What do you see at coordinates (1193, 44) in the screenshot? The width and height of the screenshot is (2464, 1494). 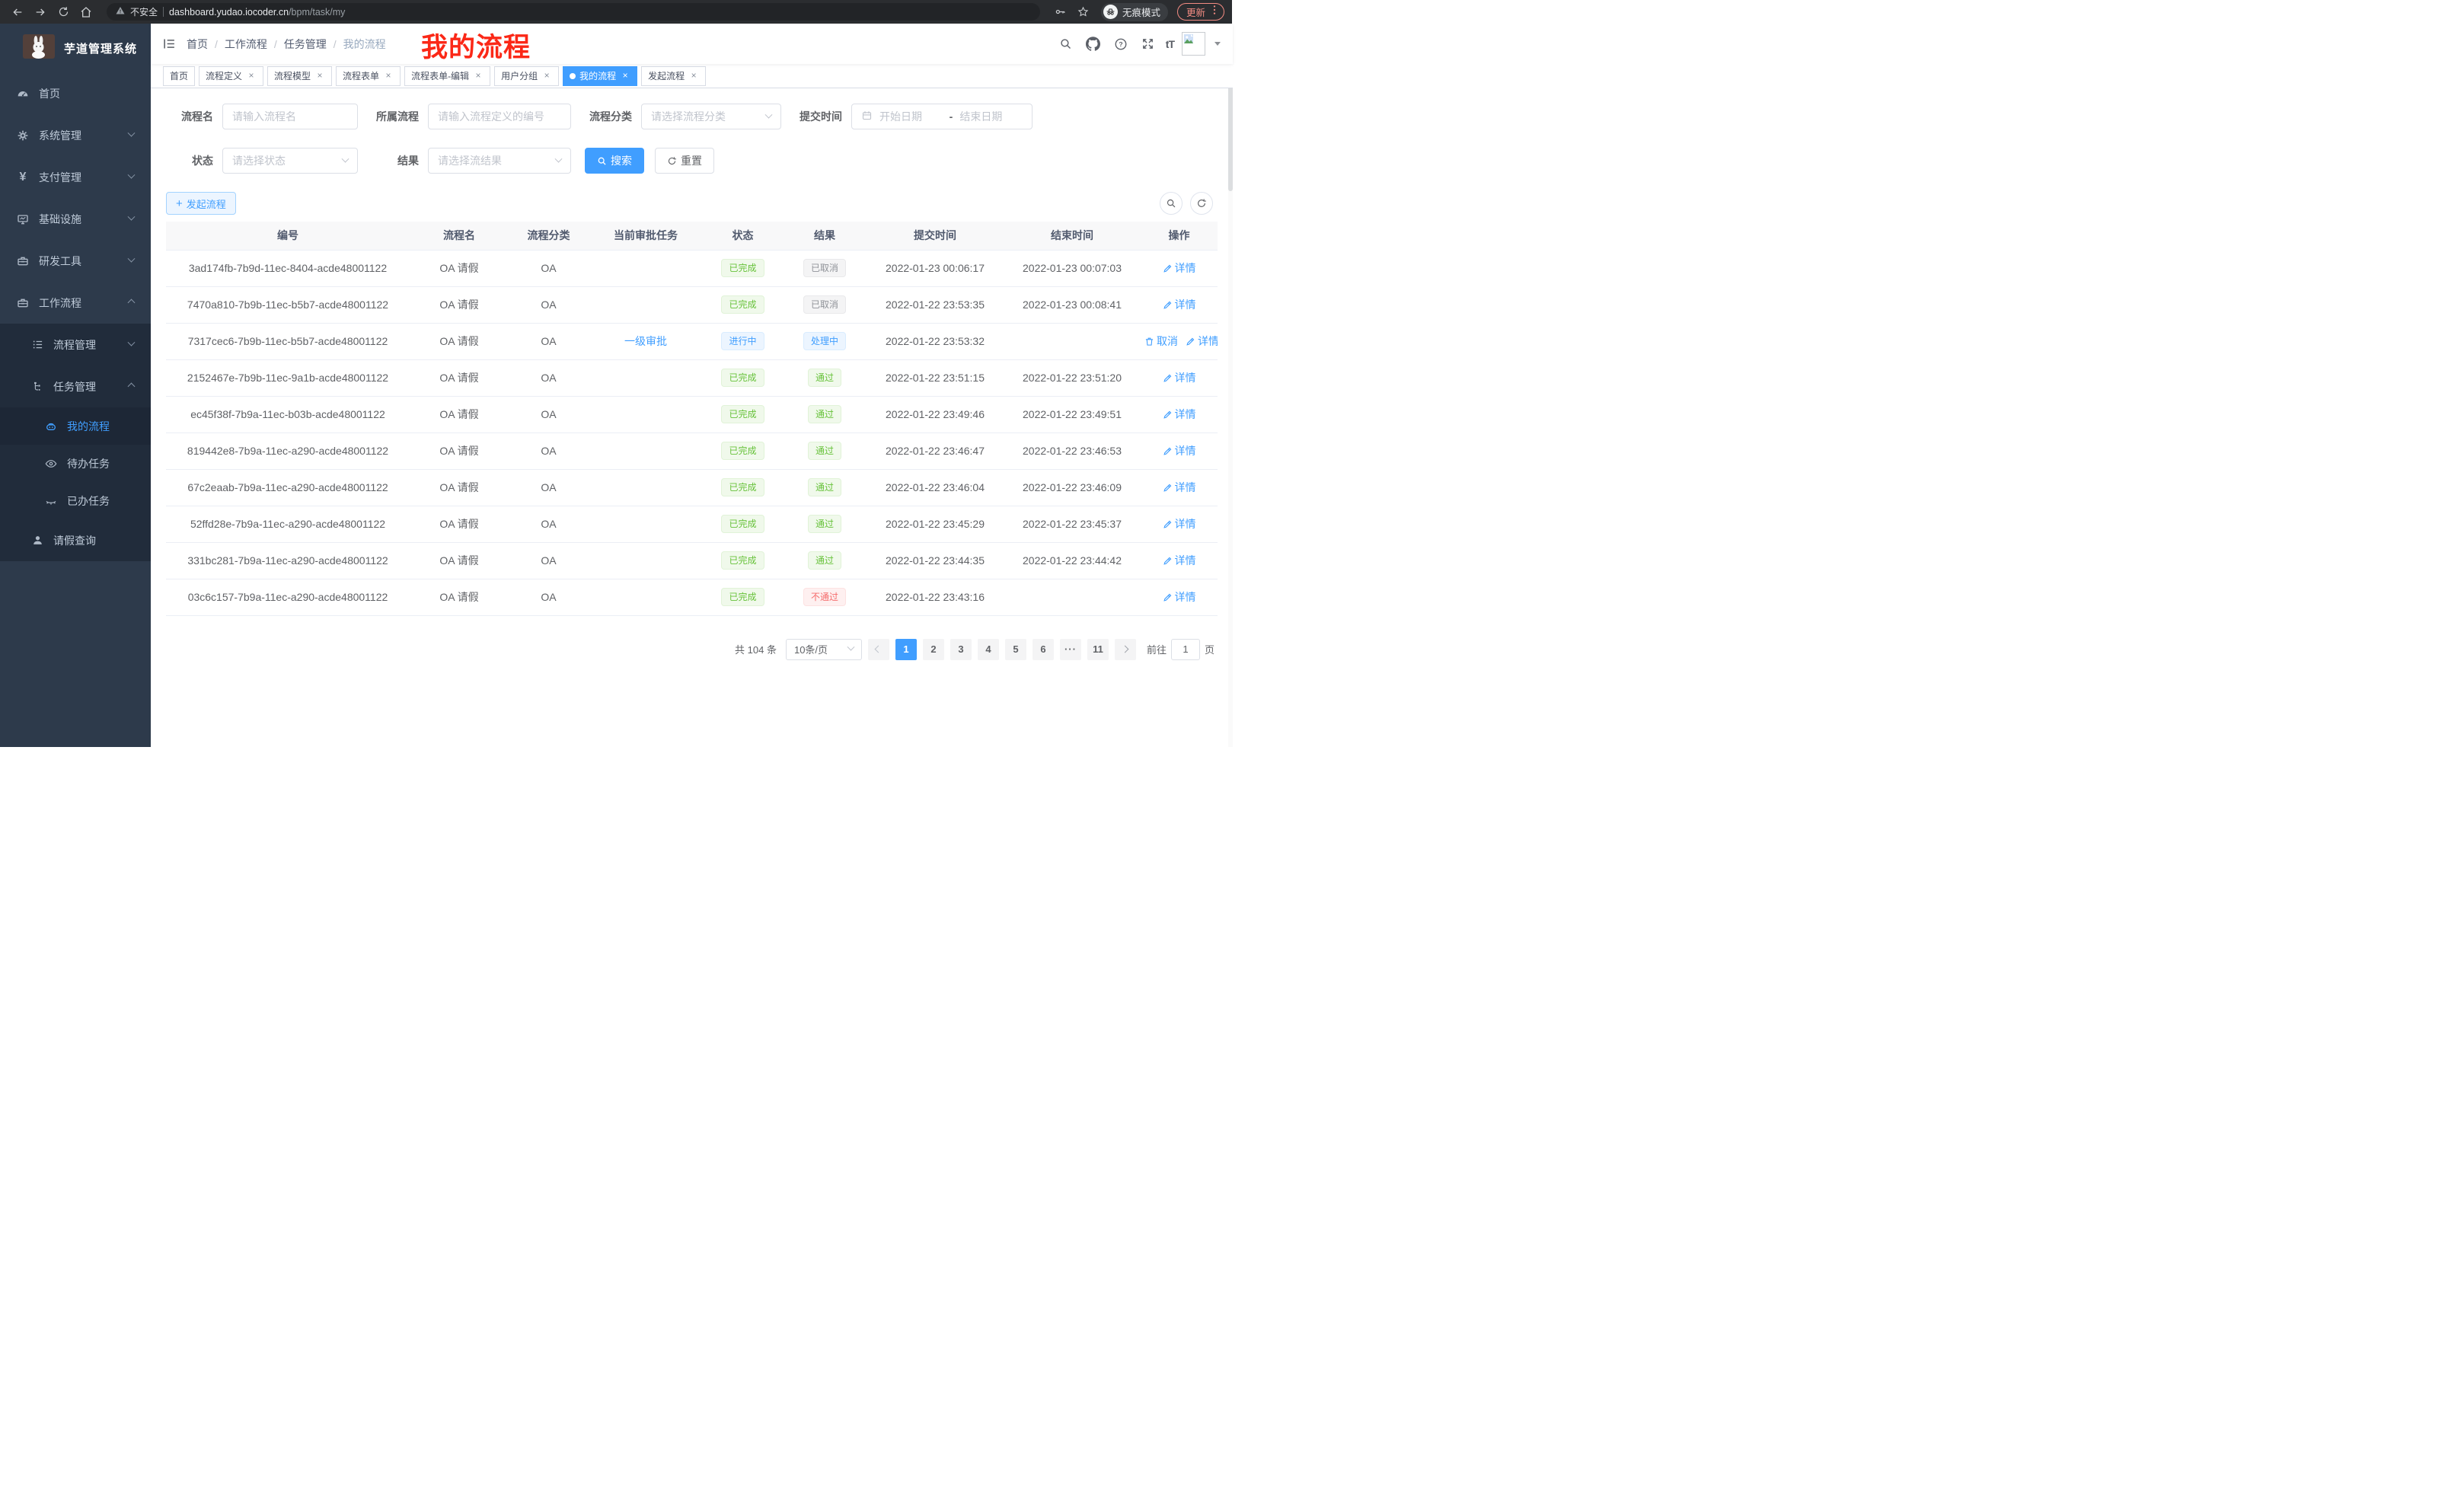 I see `avatar` at bounding box center [1193, 44].